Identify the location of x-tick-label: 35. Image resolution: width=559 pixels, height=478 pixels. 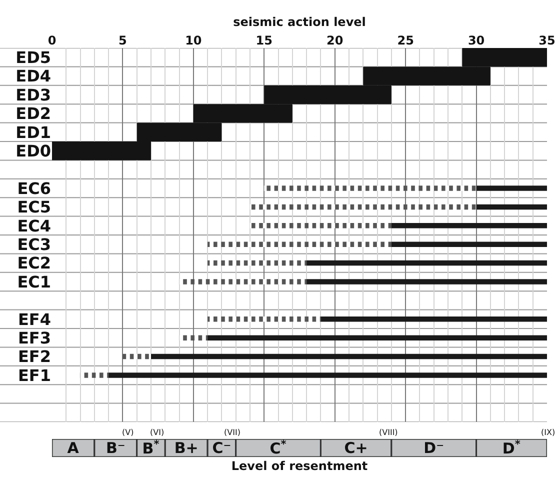
(547, 41).